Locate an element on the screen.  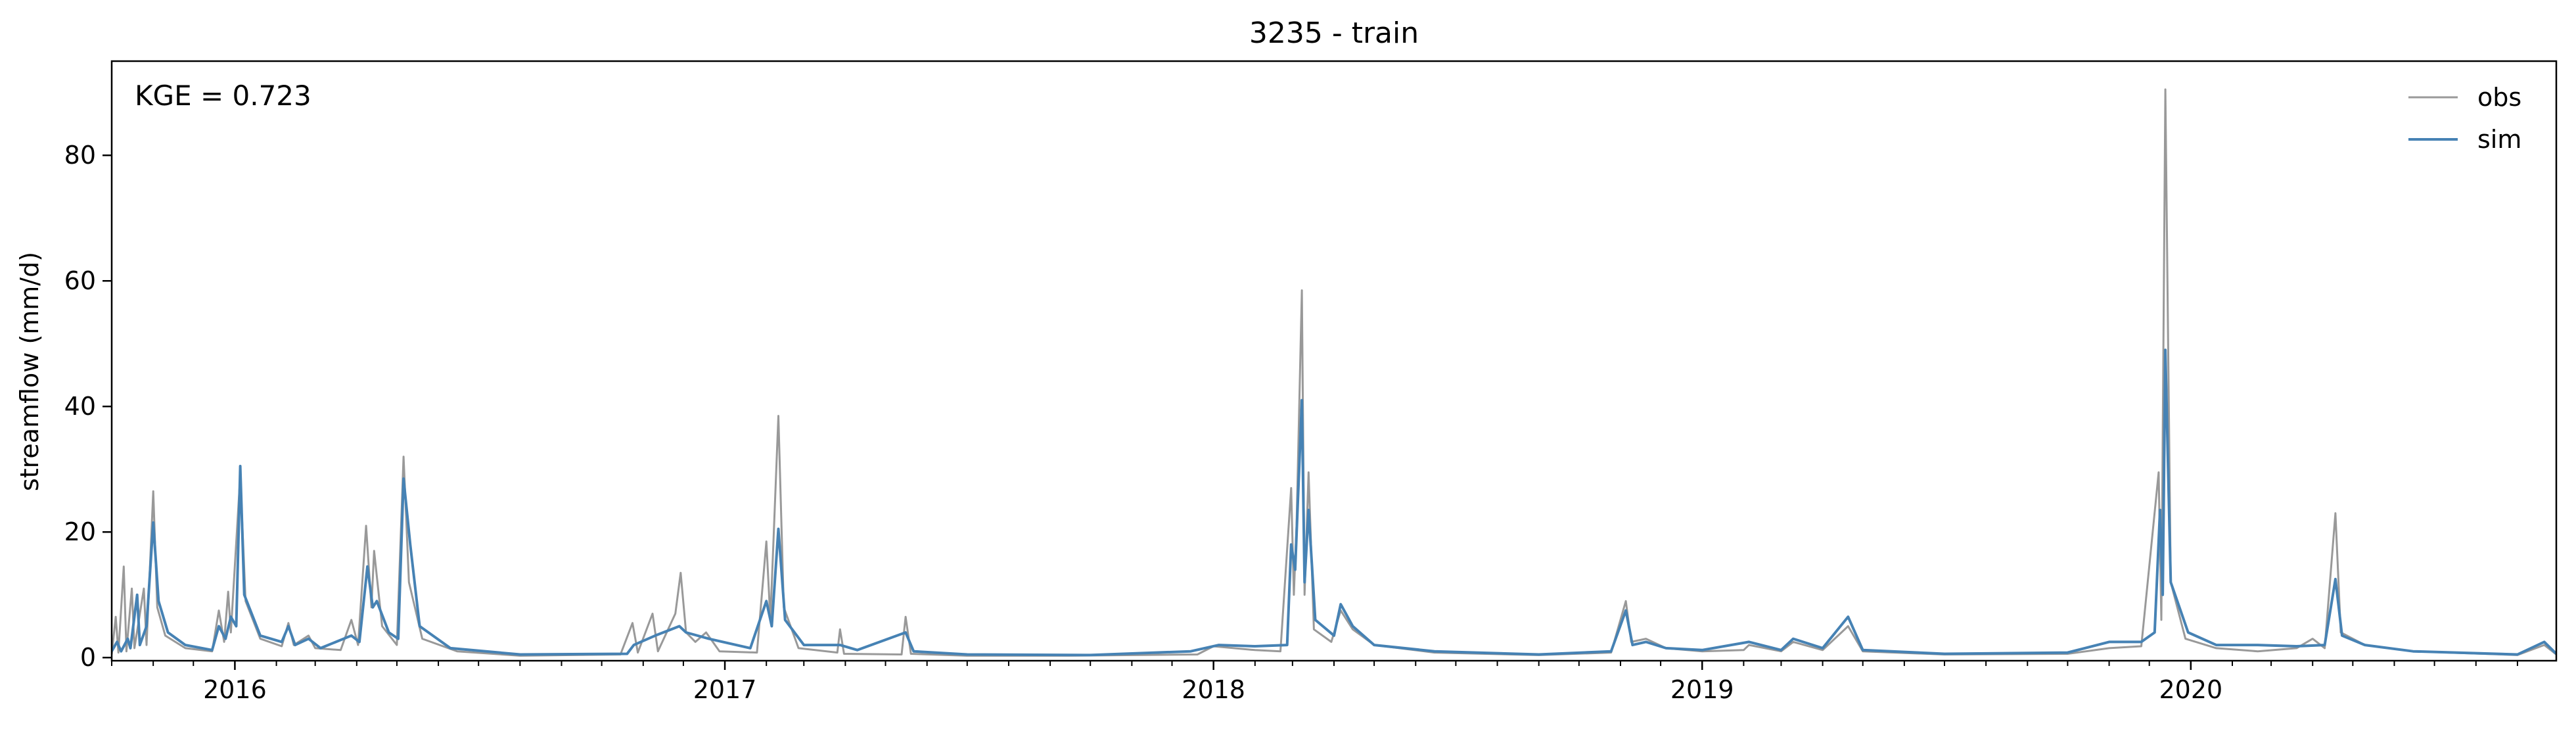
legend: obs sim is located at coordinates (2464, 118).